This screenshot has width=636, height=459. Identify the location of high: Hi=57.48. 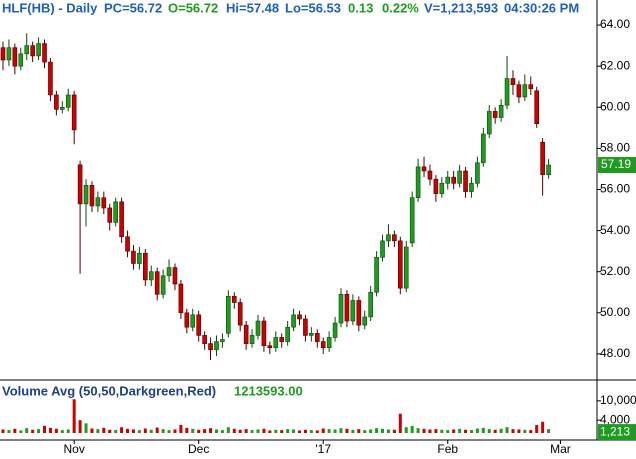
(252, 7).